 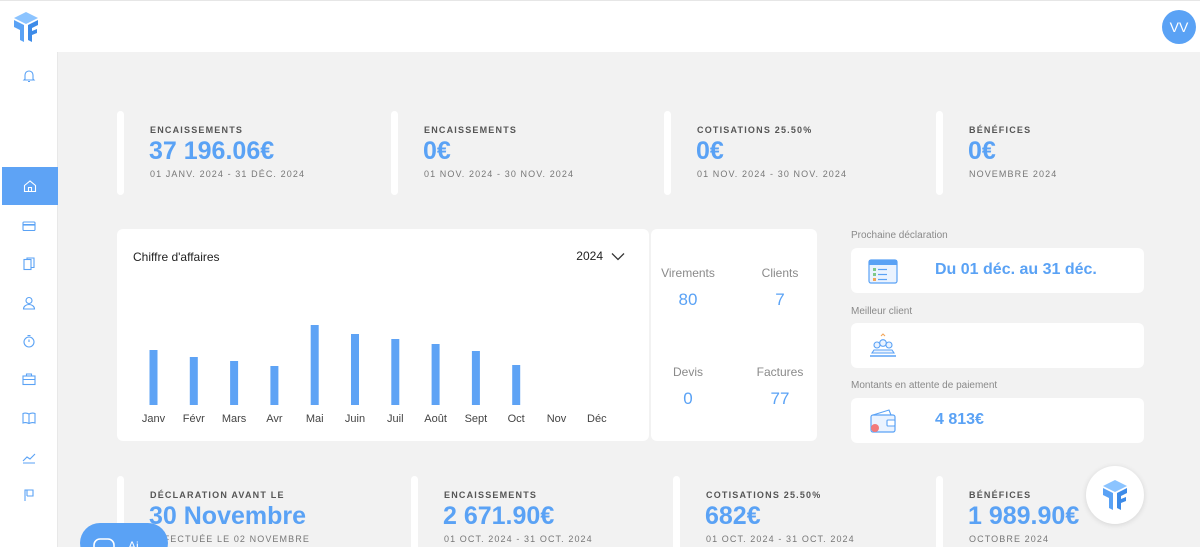 I want to click on help-fab-button, so click(x=1115, y=495).